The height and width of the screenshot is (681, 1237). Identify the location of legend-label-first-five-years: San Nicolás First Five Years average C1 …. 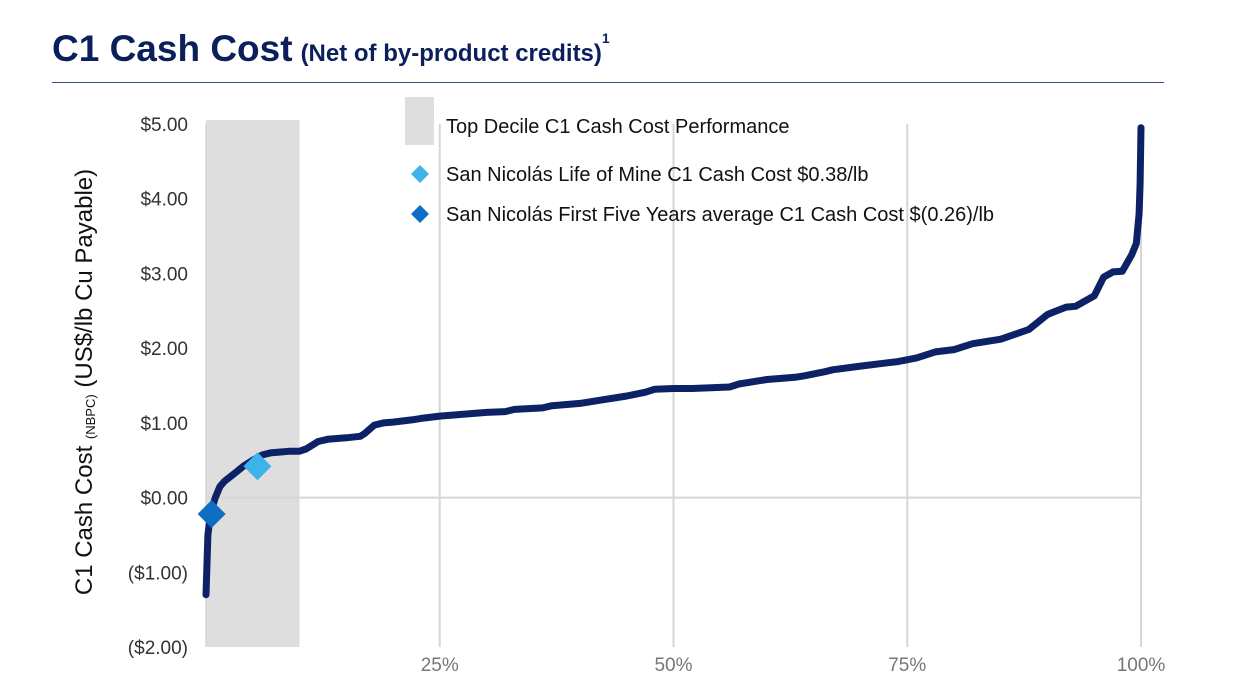
(720, 215).